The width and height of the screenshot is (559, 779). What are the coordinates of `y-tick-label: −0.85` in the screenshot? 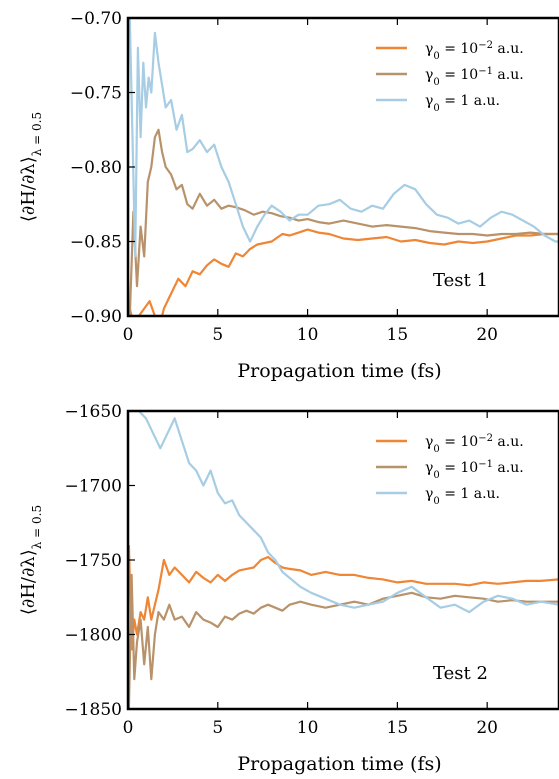 It's located at (96, 243).